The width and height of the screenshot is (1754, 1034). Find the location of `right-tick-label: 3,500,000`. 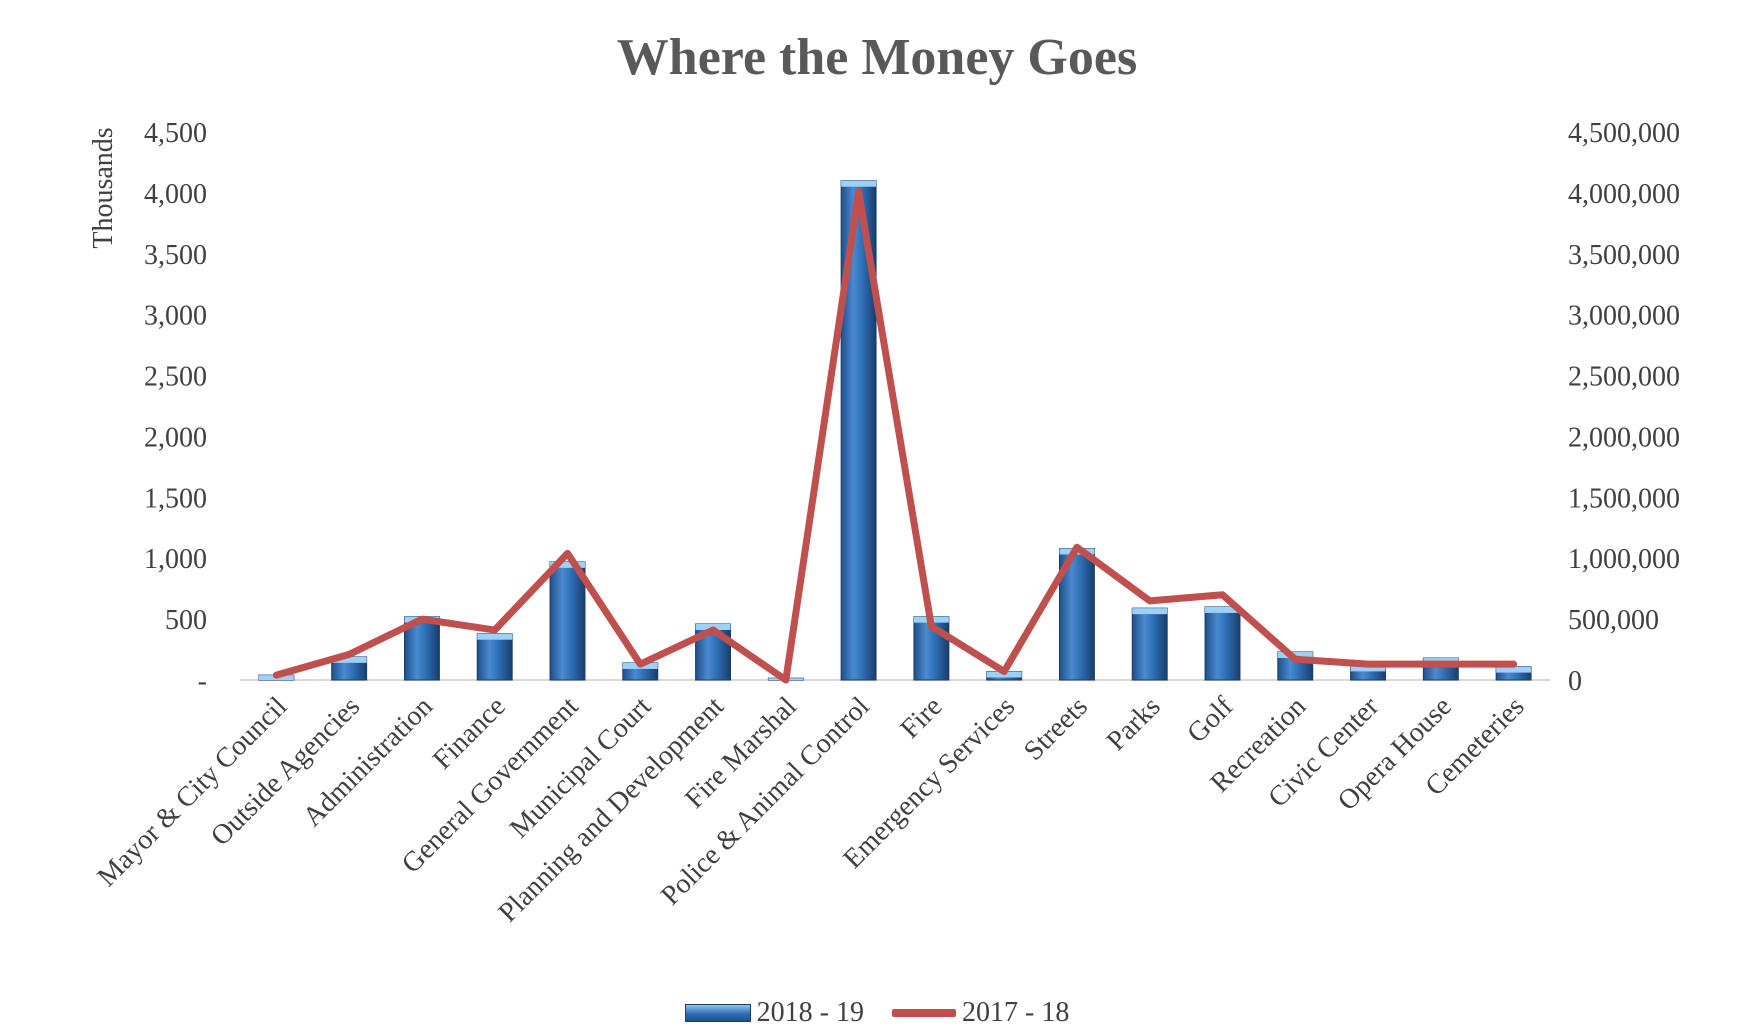

right-tick-label: 3,500,000 is located at coordinates (1624, 255).